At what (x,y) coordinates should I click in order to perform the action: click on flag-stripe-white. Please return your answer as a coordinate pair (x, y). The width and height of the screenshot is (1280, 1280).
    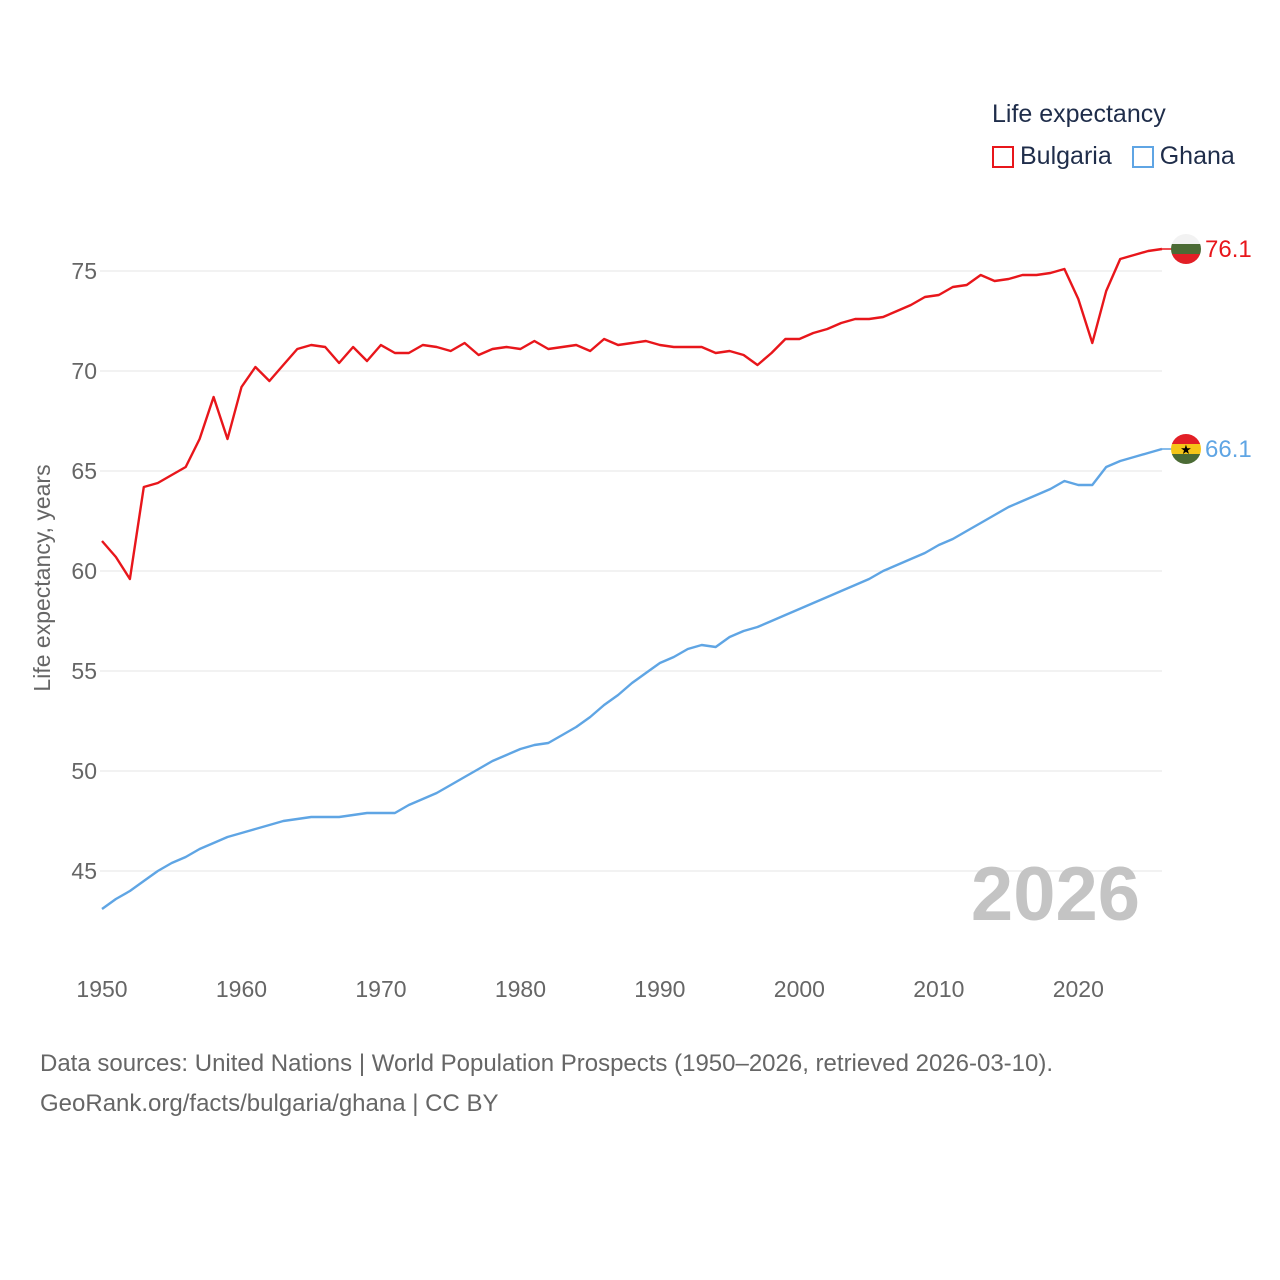
    Looking at the image, I should click on (1186, 239).